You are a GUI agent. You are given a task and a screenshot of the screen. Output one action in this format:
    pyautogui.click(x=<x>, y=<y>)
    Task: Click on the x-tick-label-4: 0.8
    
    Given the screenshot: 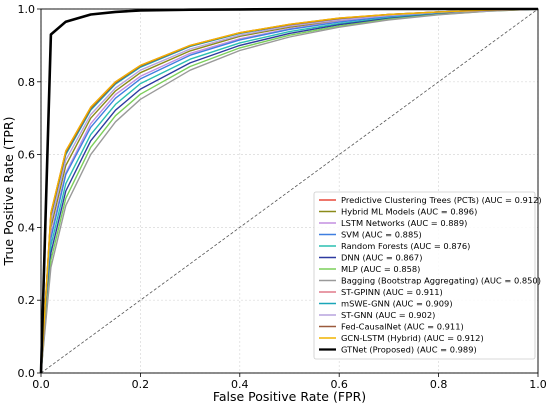 What is the action you would take?
    pyautogui.click(x=439, y=384)
    